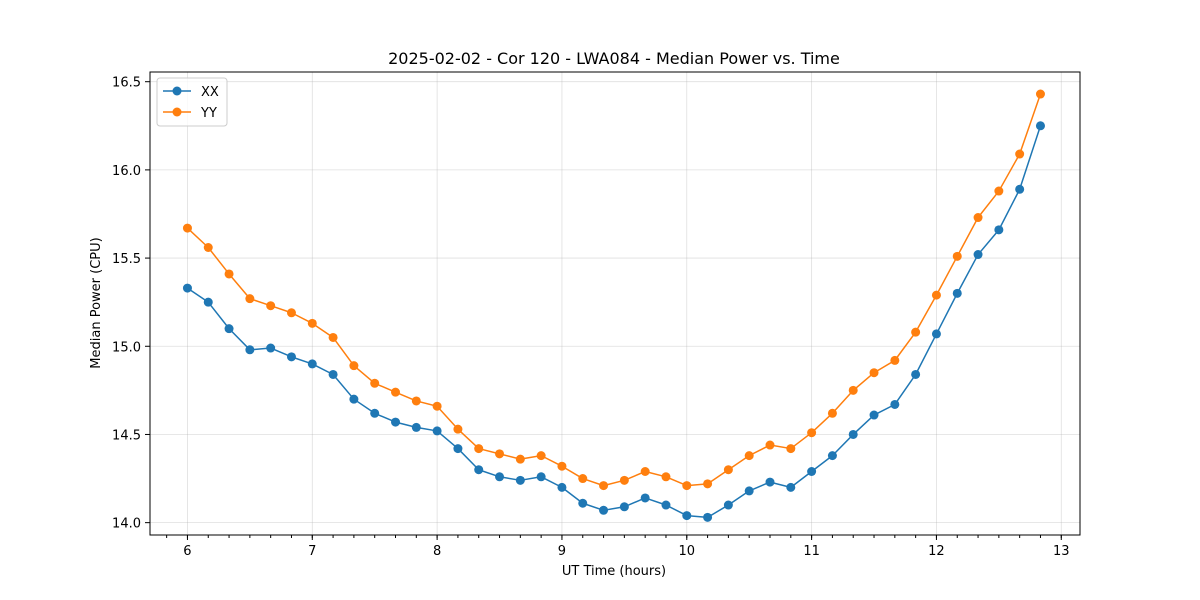 This screenshot has width=1200, height=600. I want to click on x-axis-label: UT Time (hours), so click(614, 571).